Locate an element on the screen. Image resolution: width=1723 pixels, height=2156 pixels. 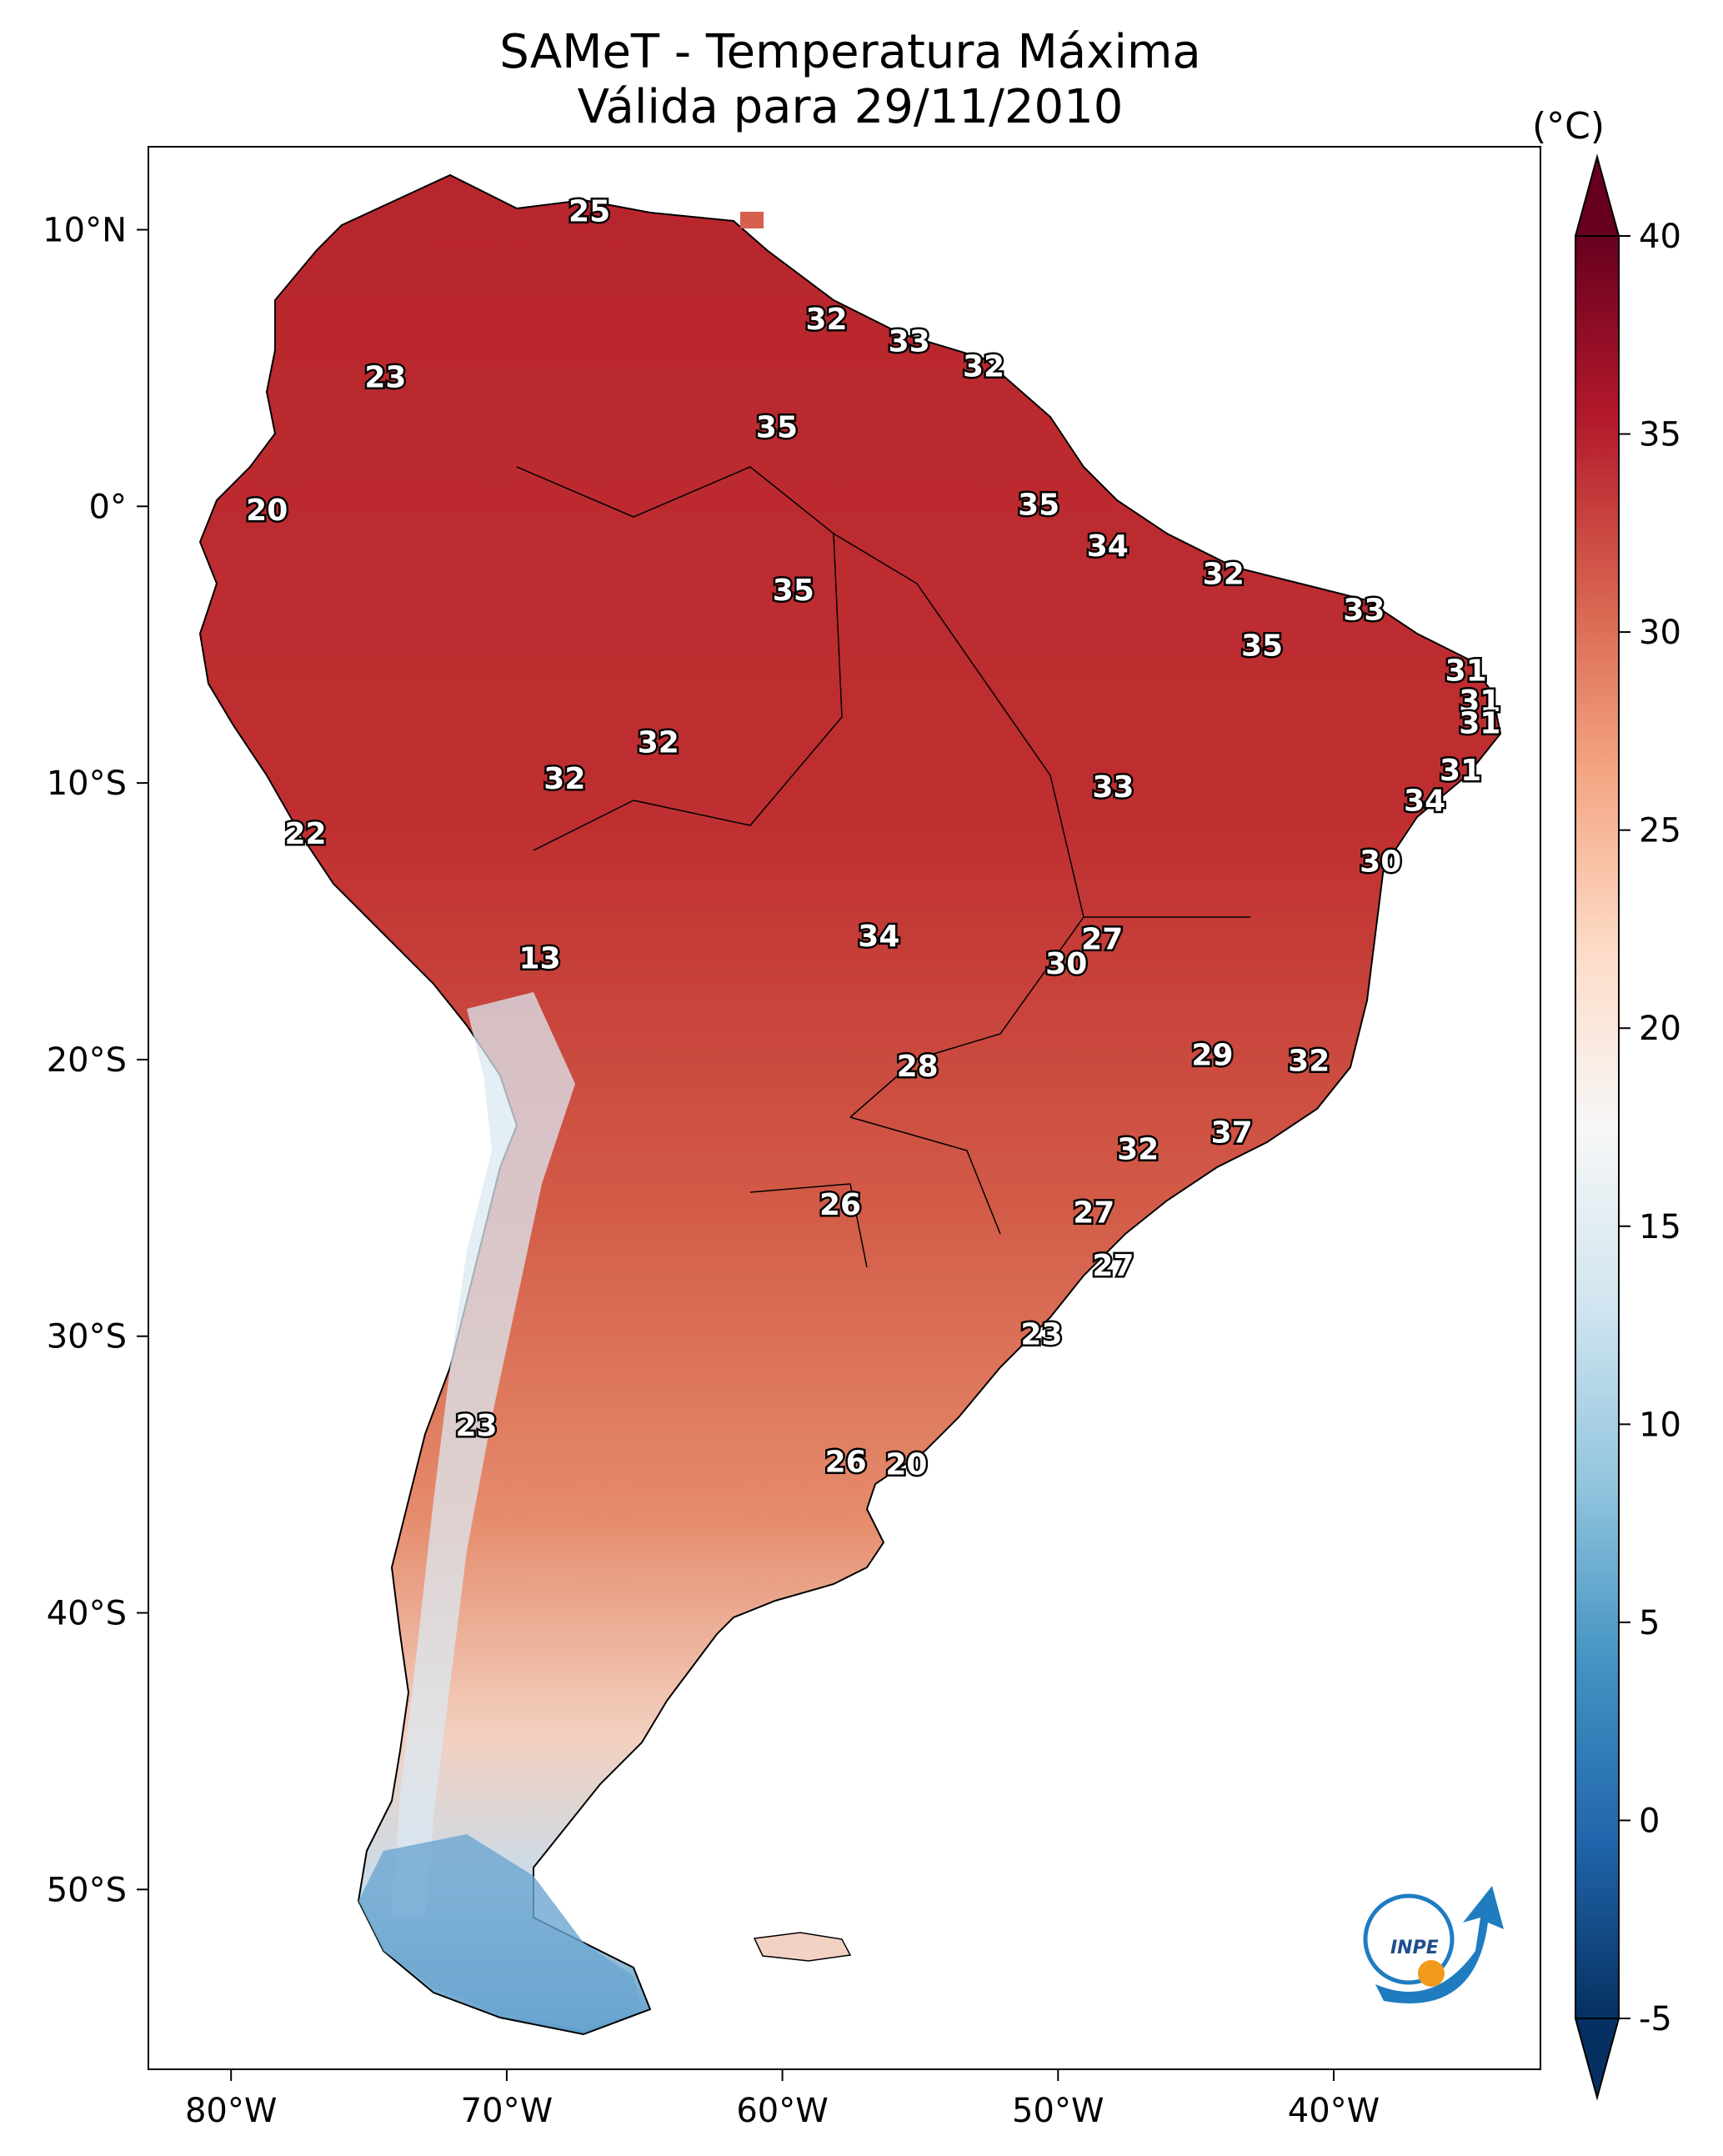
x-tick-label: 70°W is located at coordinates (507, 2111).